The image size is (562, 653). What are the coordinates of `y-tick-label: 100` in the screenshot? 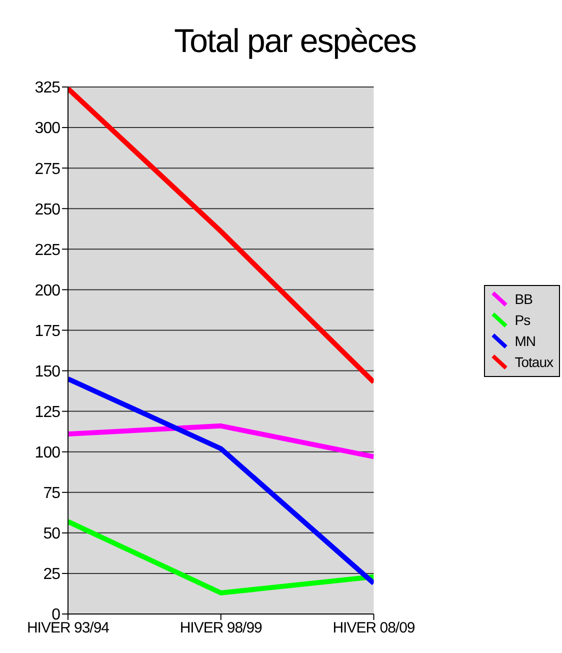 It's located at (47, 453).